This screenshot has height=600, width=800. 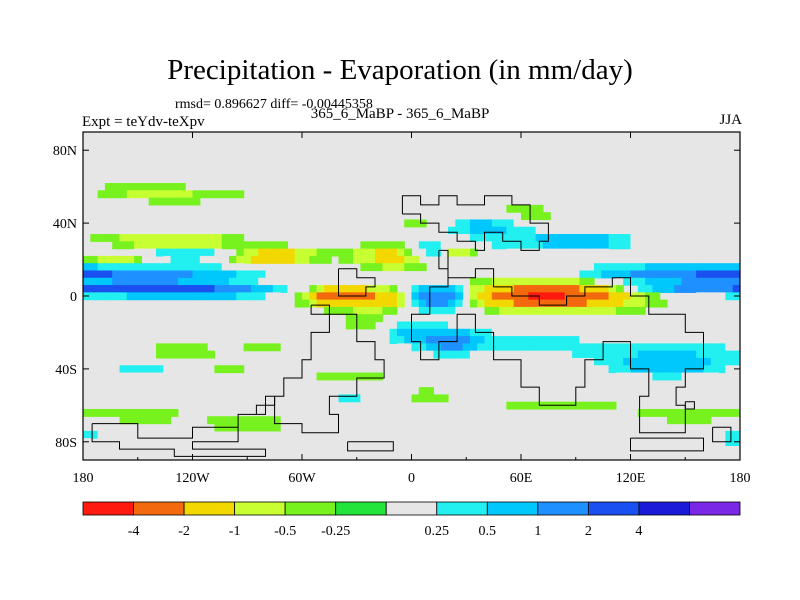 I want to click on colorbar-swatch, so click(x=411, y=508).